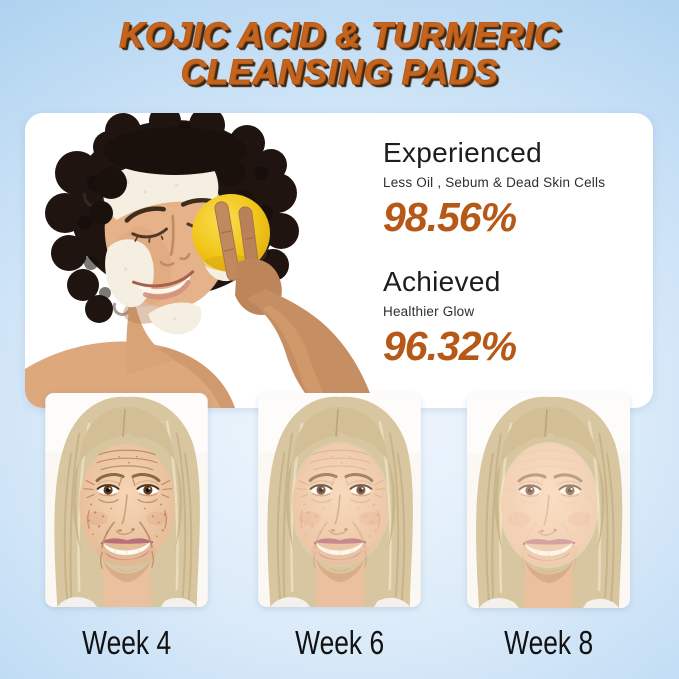 The height and width of the screenshot is (679, 679). Describe the element at coordinates (442, 281) in the screenshot. I see `stat-heading: Achieved` at that location.